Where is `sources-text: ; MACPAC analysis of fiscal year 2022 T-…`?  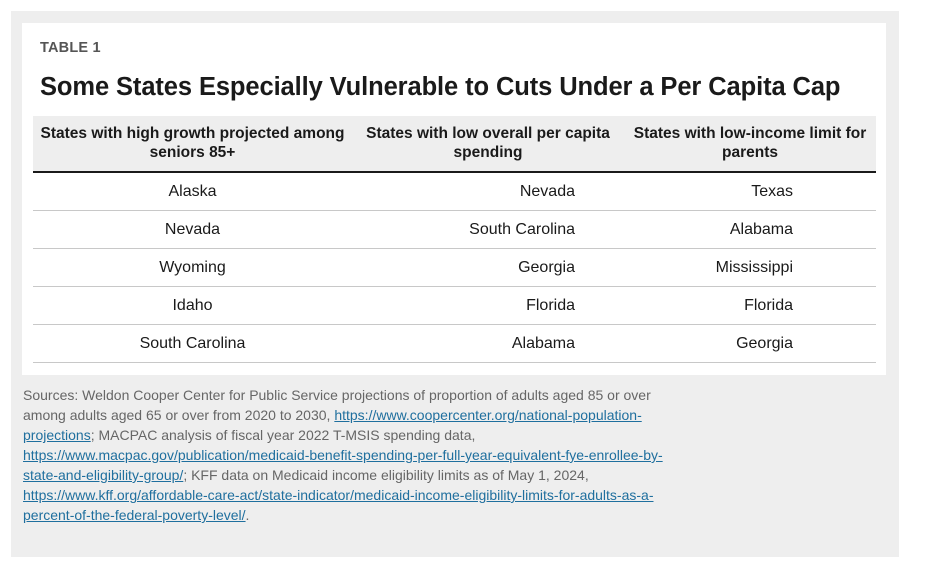 sources-text: ; MACPAC analysis of fiscal year 2022 T-… is located at coordinates (283, 435).